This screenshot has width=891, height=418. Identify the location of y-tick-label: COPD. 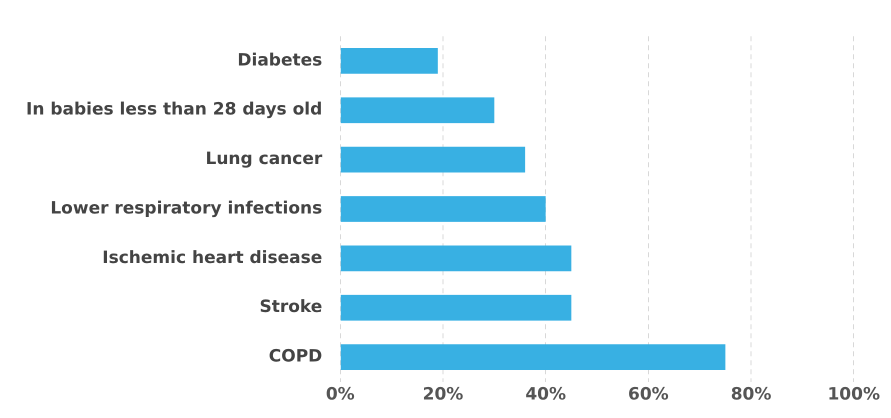
(295, 356).